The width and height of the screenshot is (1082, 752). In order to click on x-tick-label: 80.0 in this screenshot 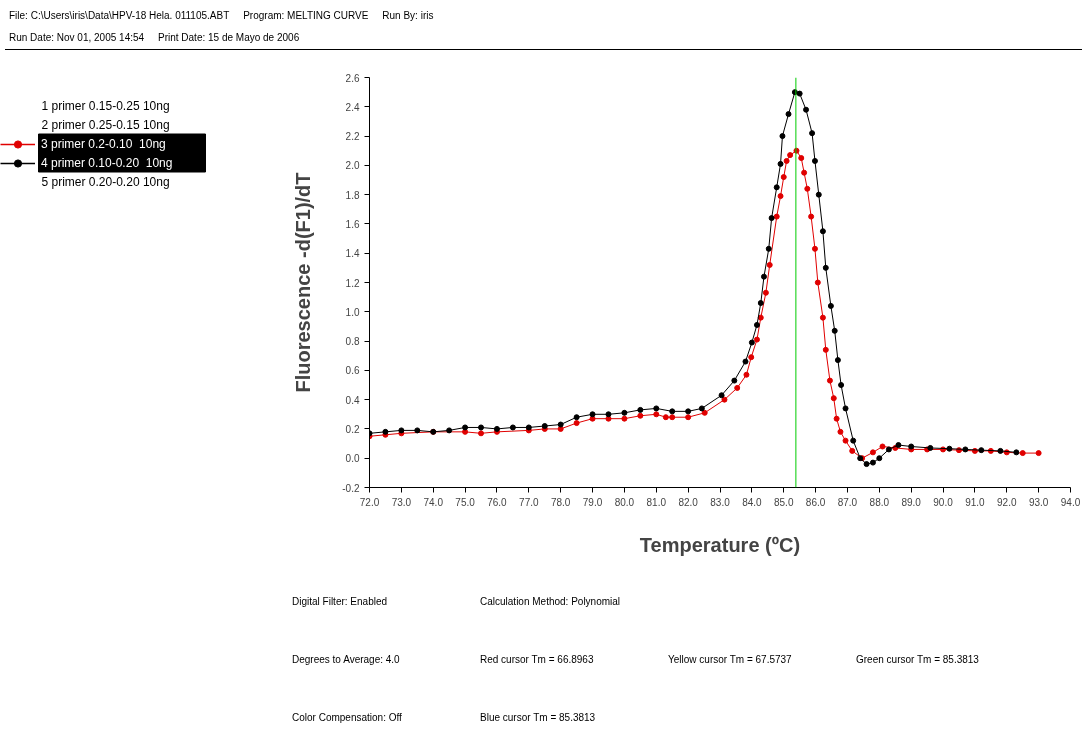, I will do `click(624, 502)`.